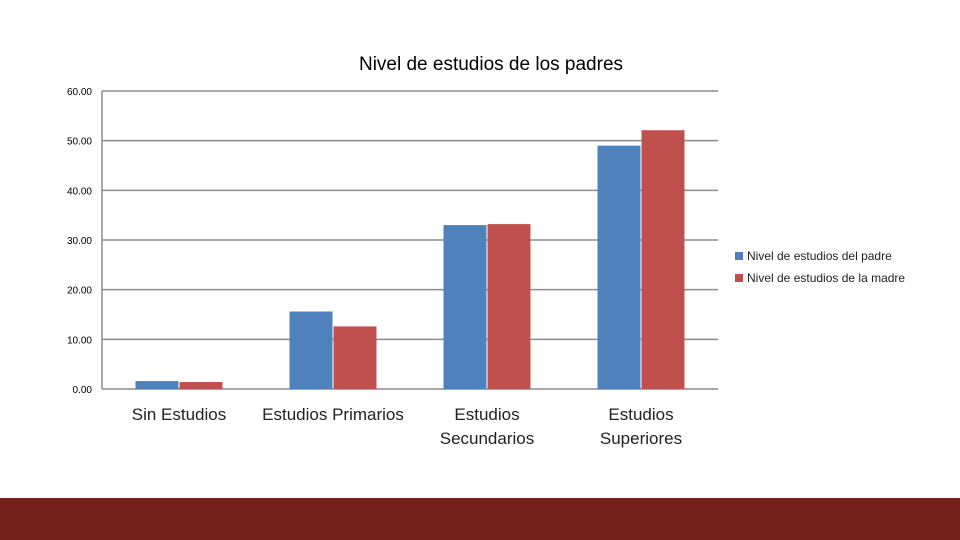 The width and height of the screenshot is (960, 540). Describe the element at coordinates (480, 519) in the screenshot. I see `footer-bar` at that location.